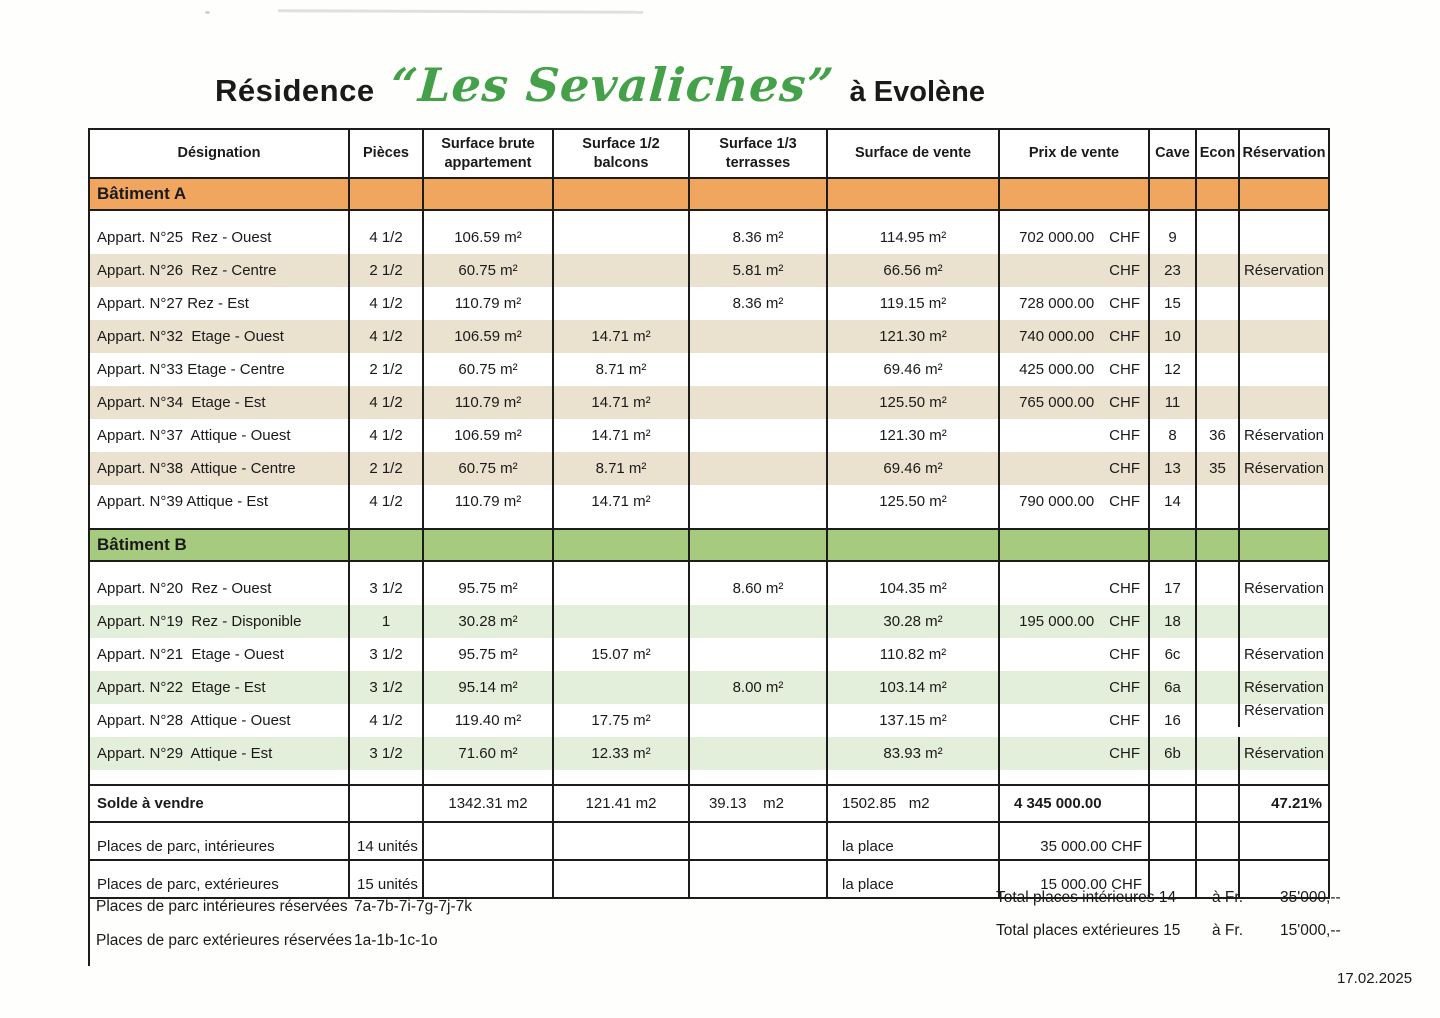  What do you see at coordinates (1073, 803) in the screenshot?
I see `solde-prix-total: 4 345 000.00` at bounding box center [1073, 803].